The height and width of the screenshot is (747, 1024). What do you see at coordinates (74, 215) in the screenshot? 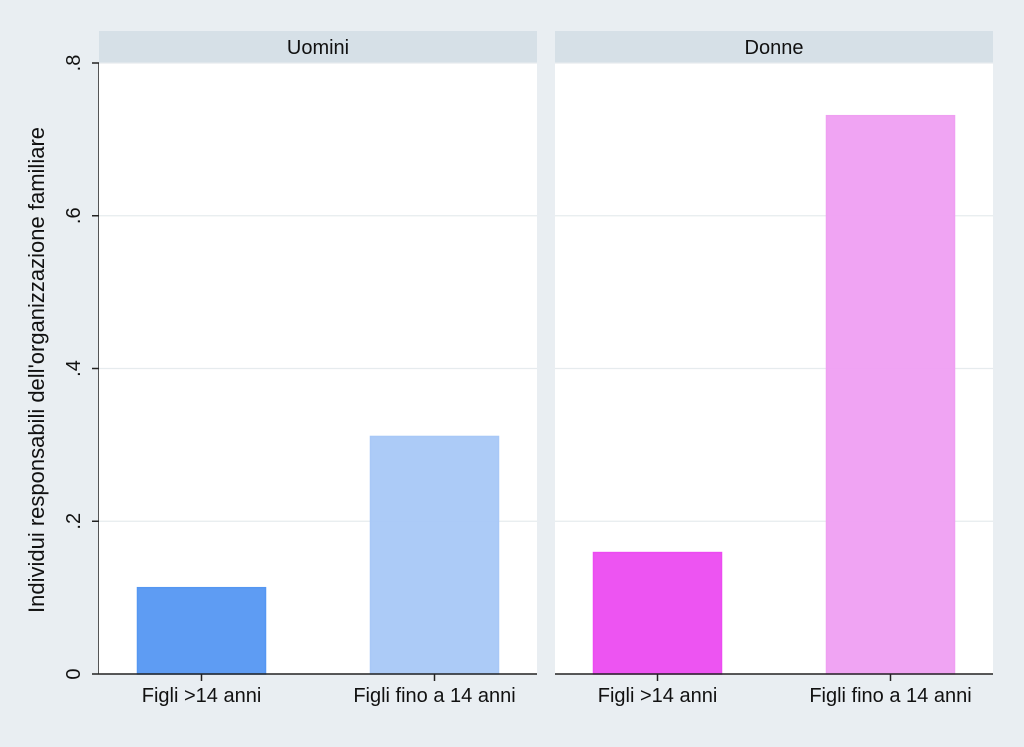
I see `y-tick-label: .6` at bounding box center [74, 215].